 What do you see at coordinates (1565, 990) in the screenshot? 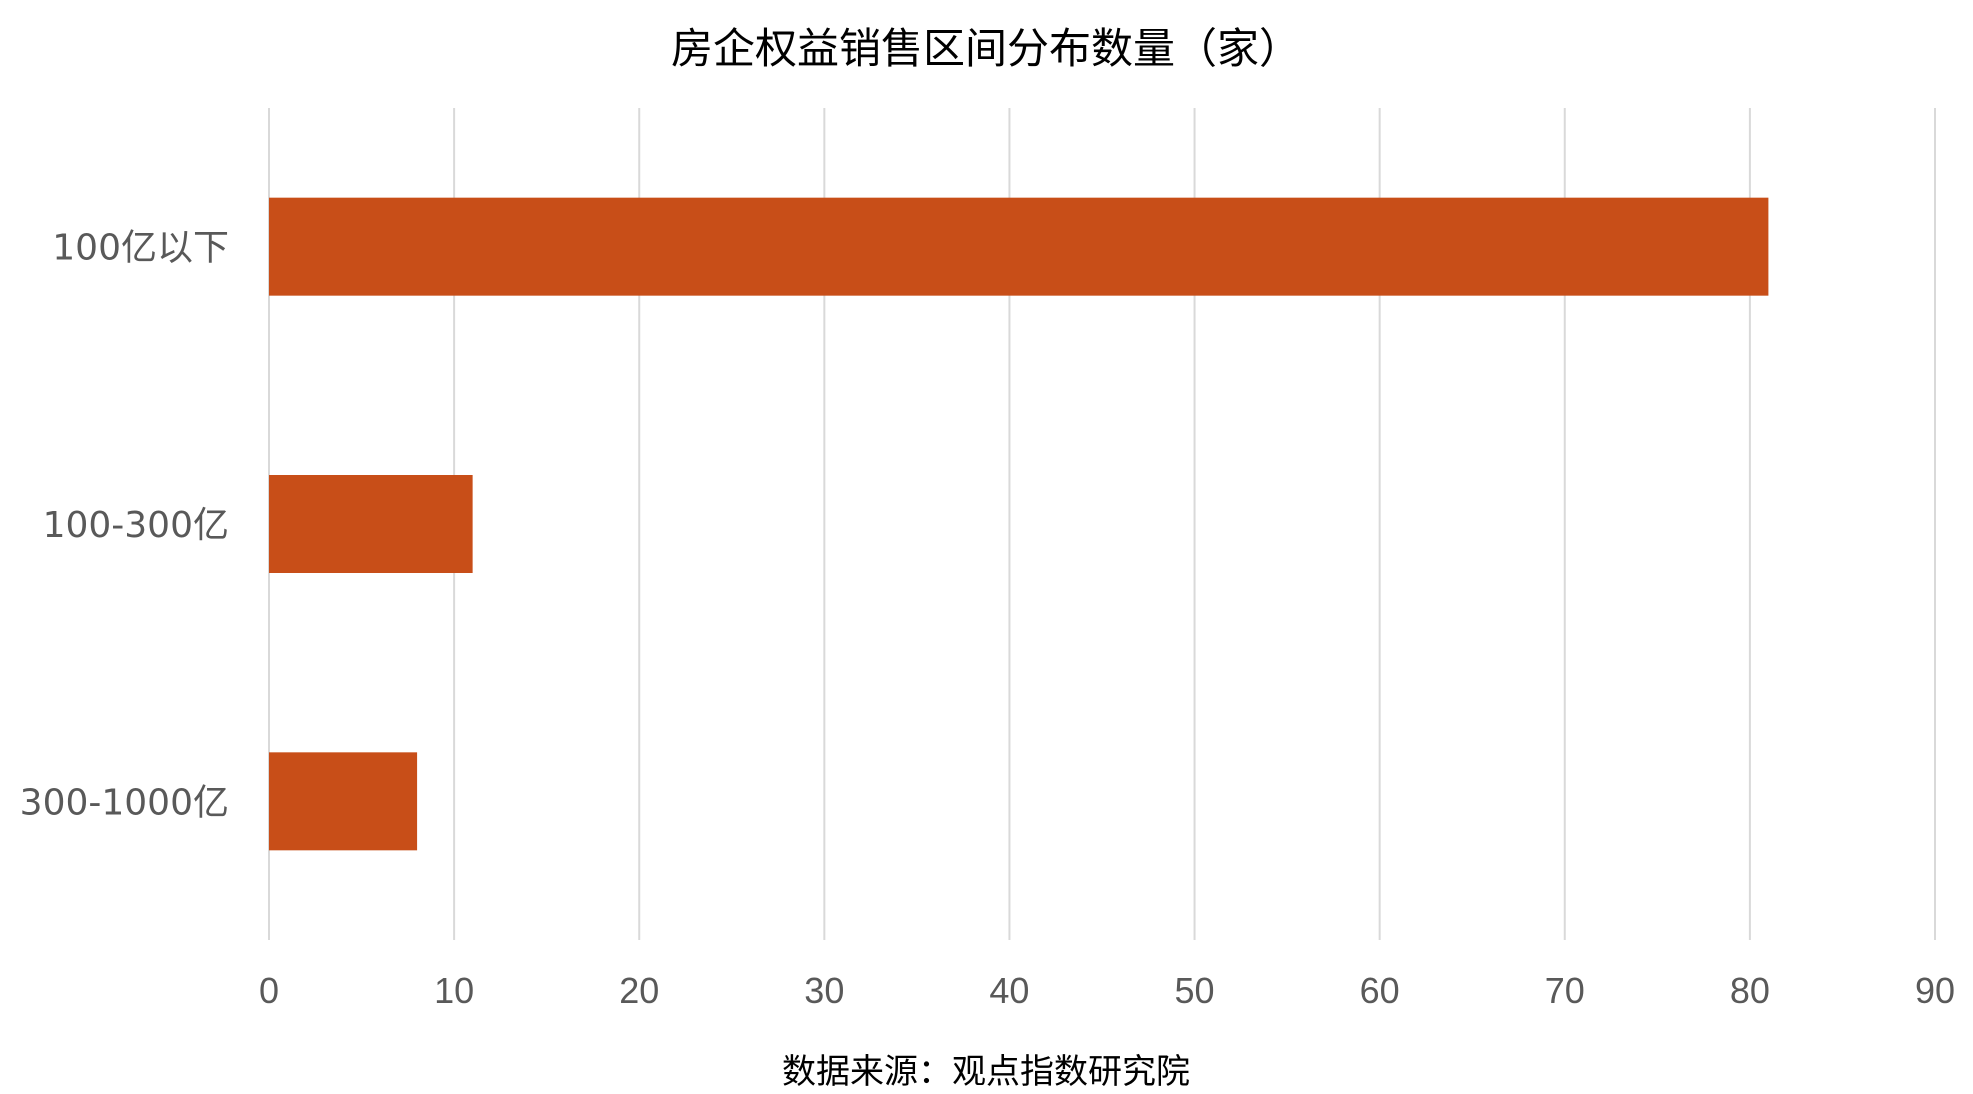
I see `x-tick-label: 70` at bounding box center [1565, 990].